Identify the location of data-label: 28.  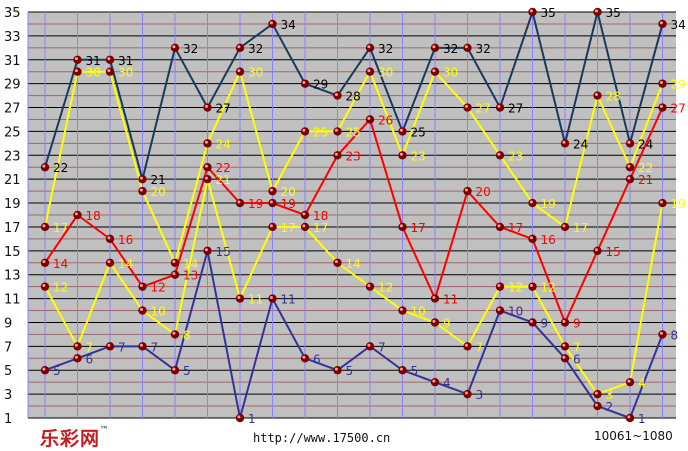
(613, 97).